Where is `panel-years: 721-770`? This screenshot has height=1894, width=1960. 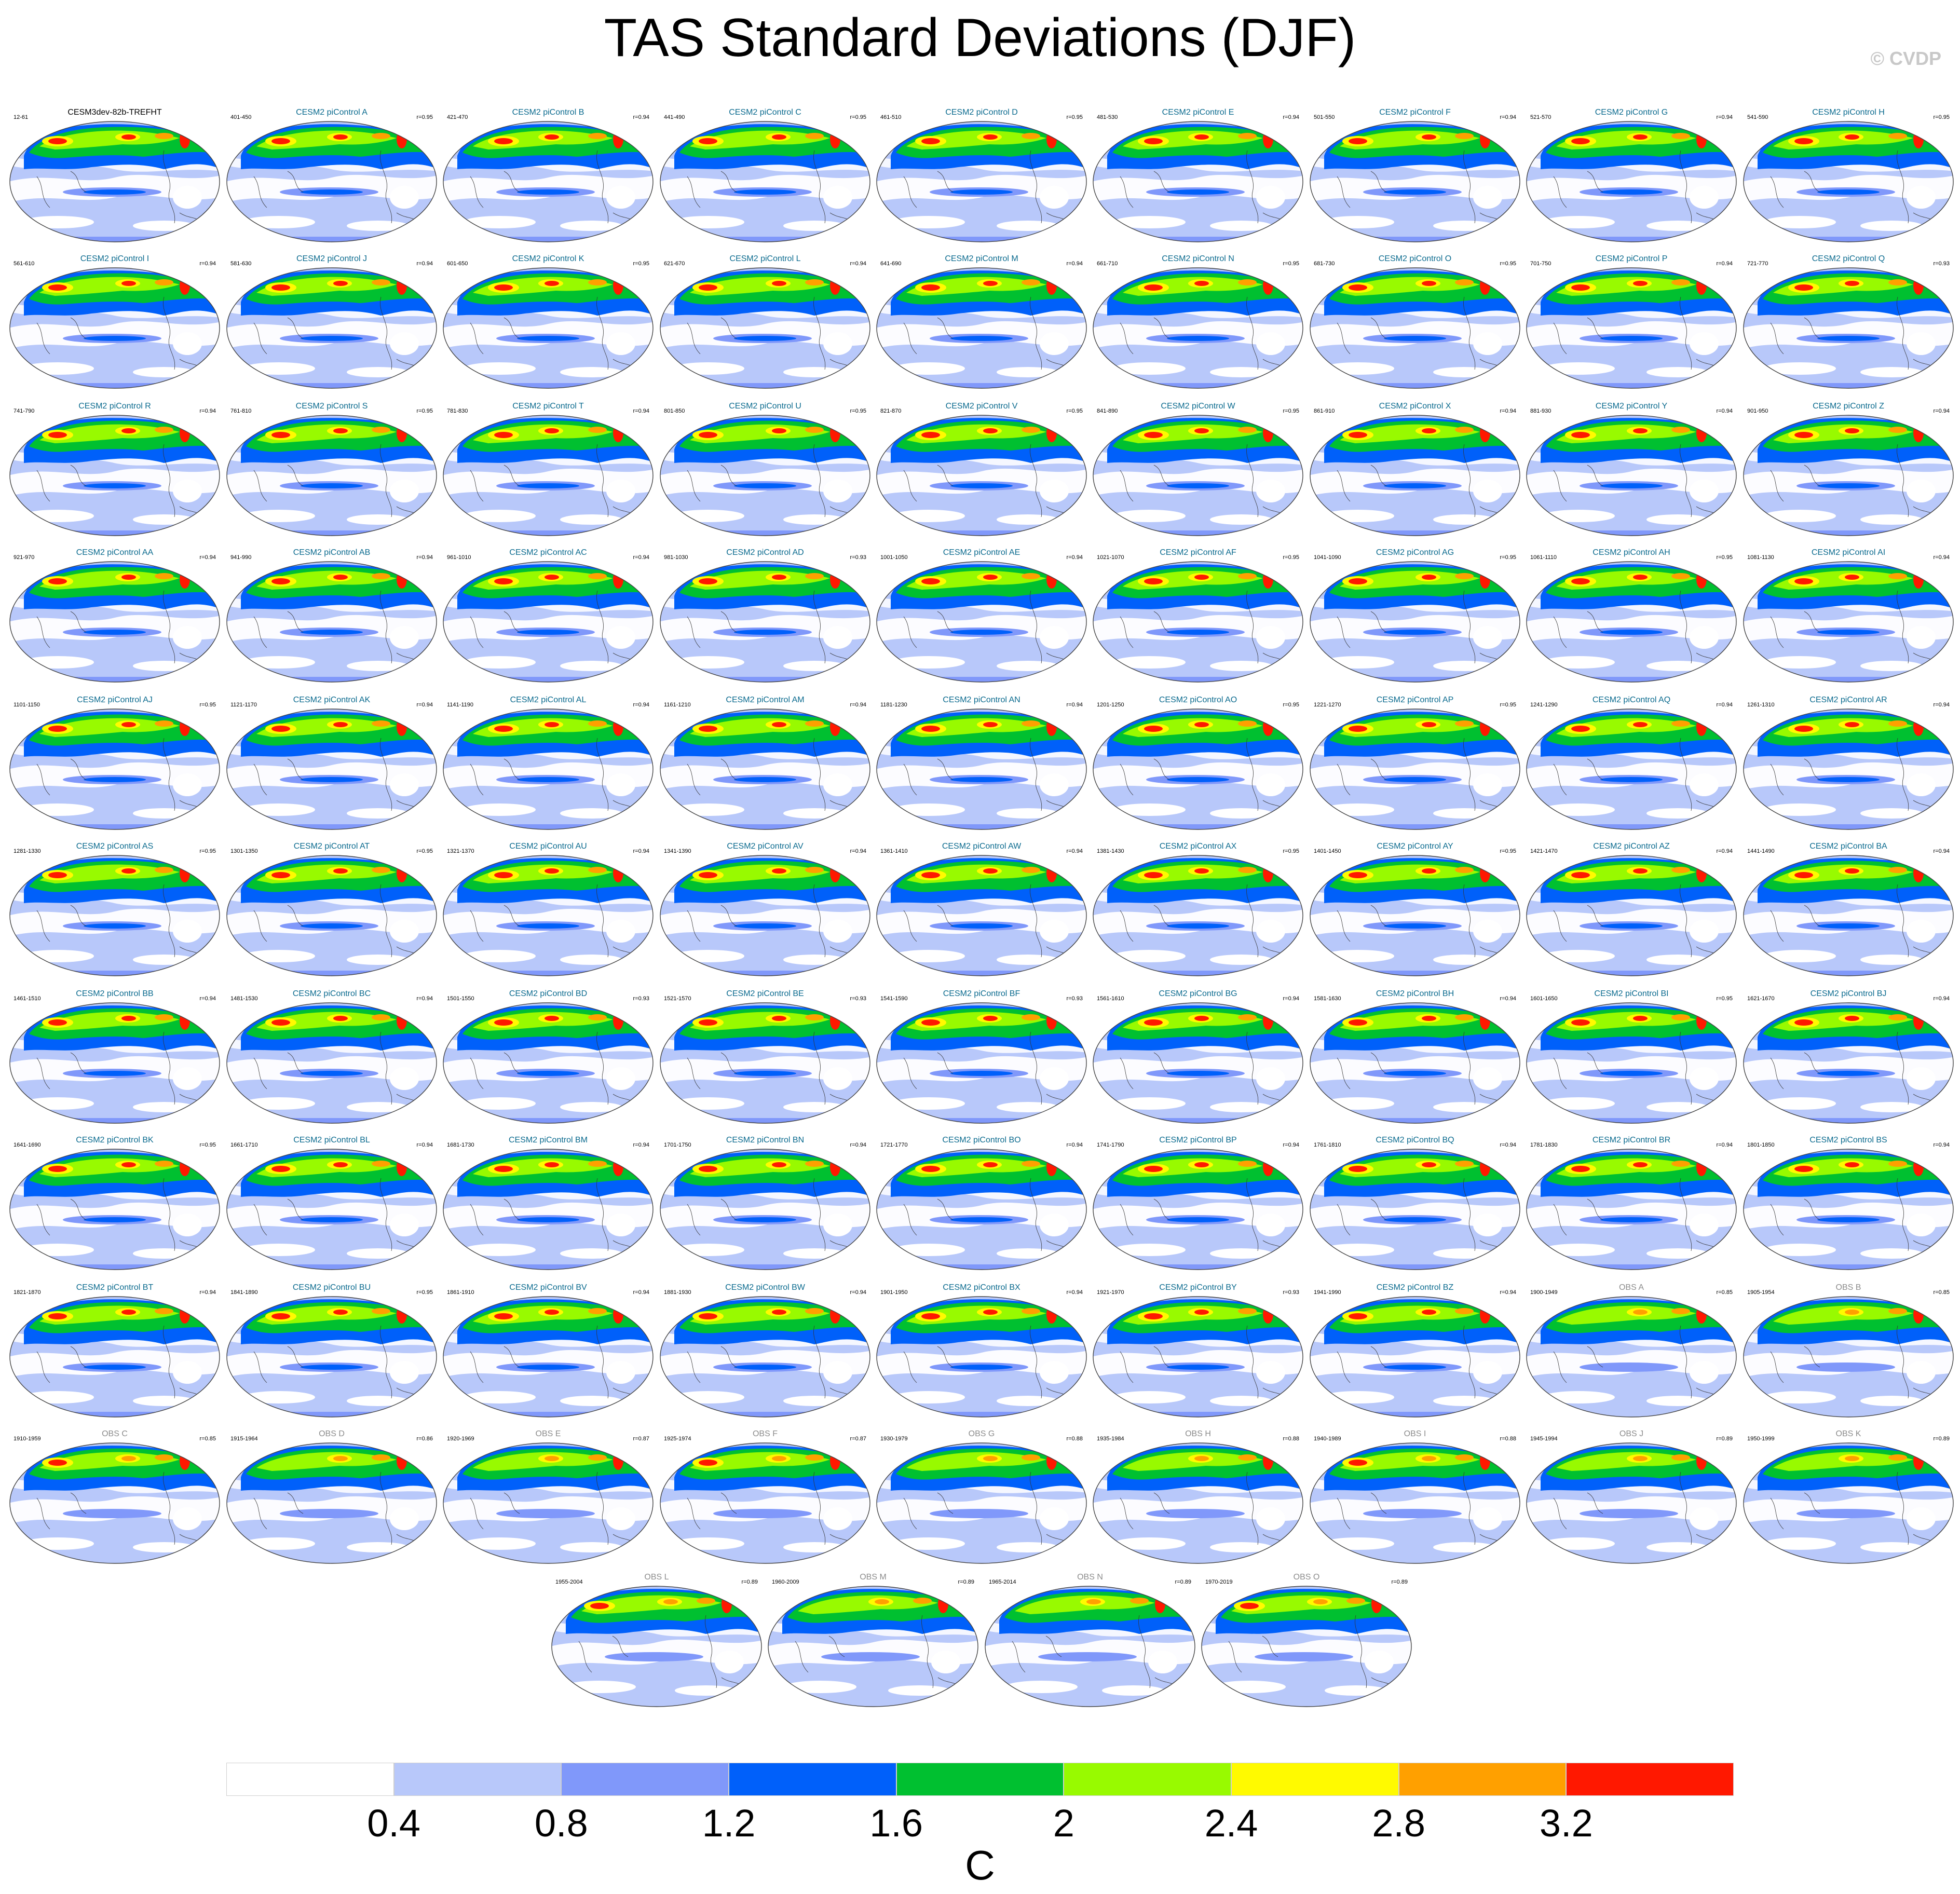
panel-years: 721-770 is located at coordinates (1757, 264).